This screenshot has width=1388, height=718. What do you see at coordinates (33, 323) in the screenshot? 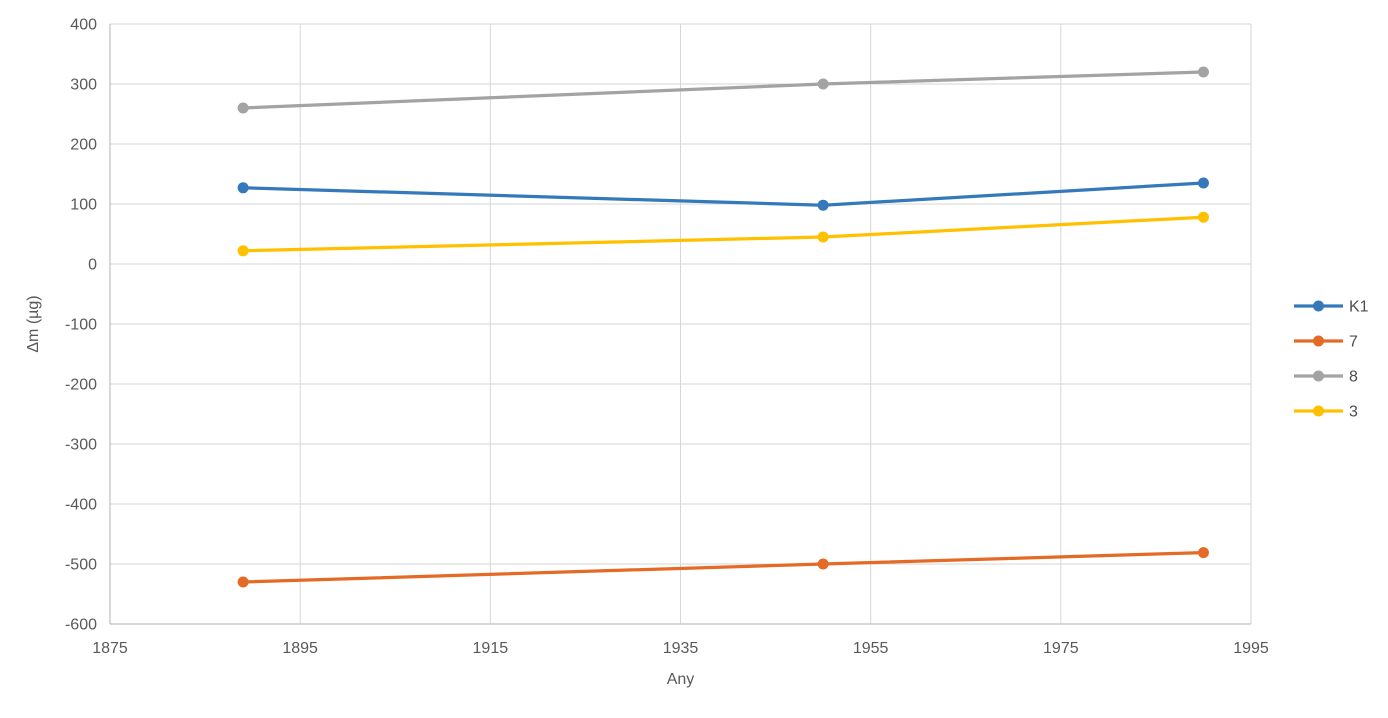
I see `y-axis-title: Δm (µg)` at bounding box center [33, 323].